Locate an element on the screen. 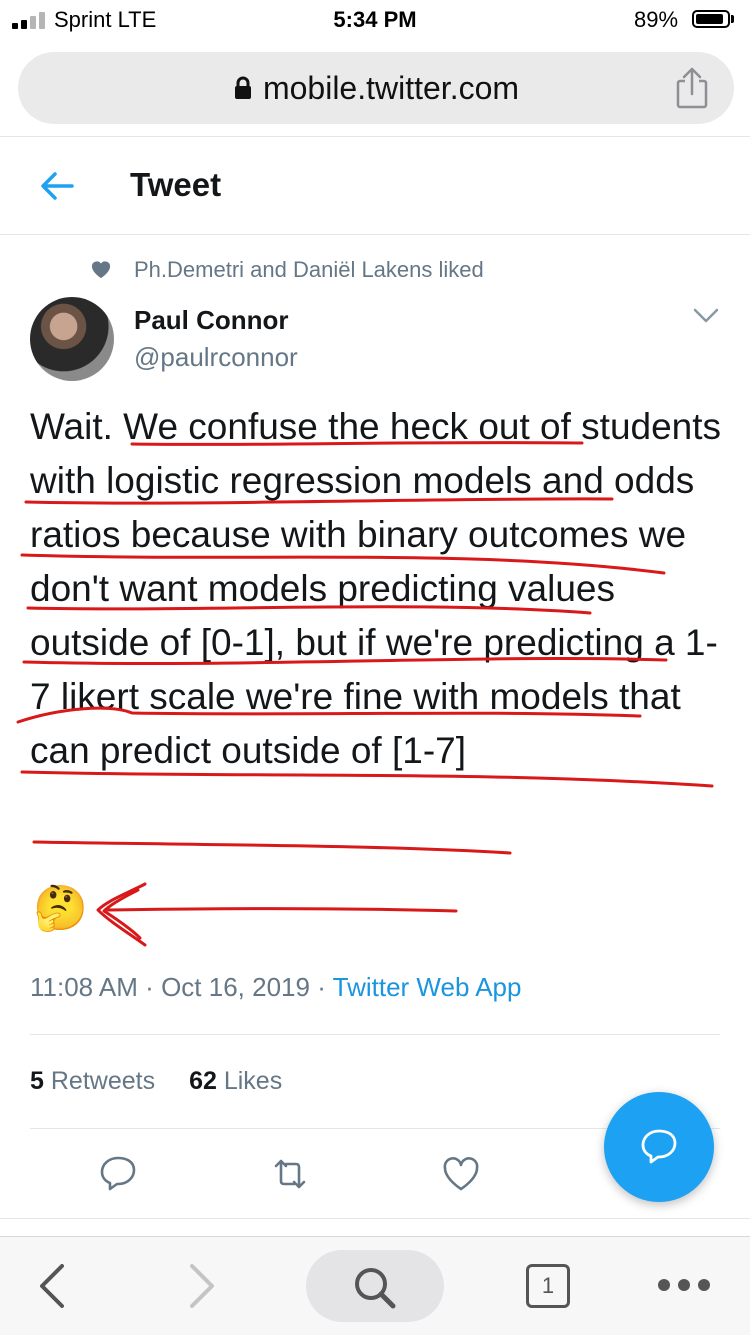 Image resolution: width=750 pixels, height=1335 pixels. battery-nub is located at coordinates (732, 19).